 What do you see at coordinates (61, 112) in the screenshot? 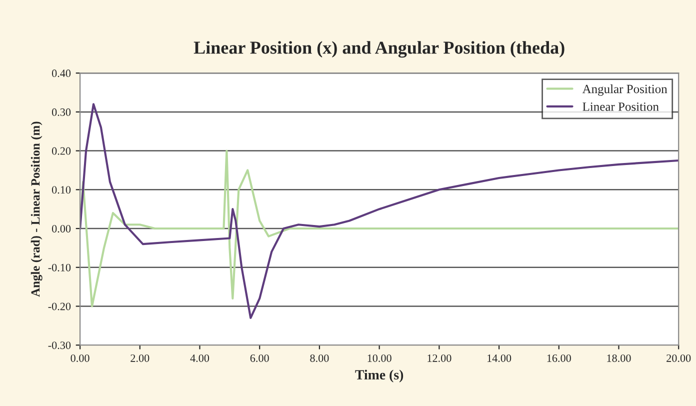
I see `y-tick-label: 0.30` at bounding box center [61, 112].